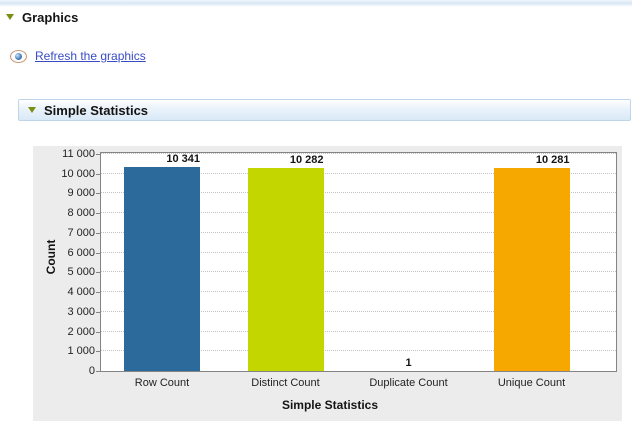  What do you see at coordinates (81, 193) in the screenshot?
I see `y-tick-label: 9 000` at bounding box center [81, 193].